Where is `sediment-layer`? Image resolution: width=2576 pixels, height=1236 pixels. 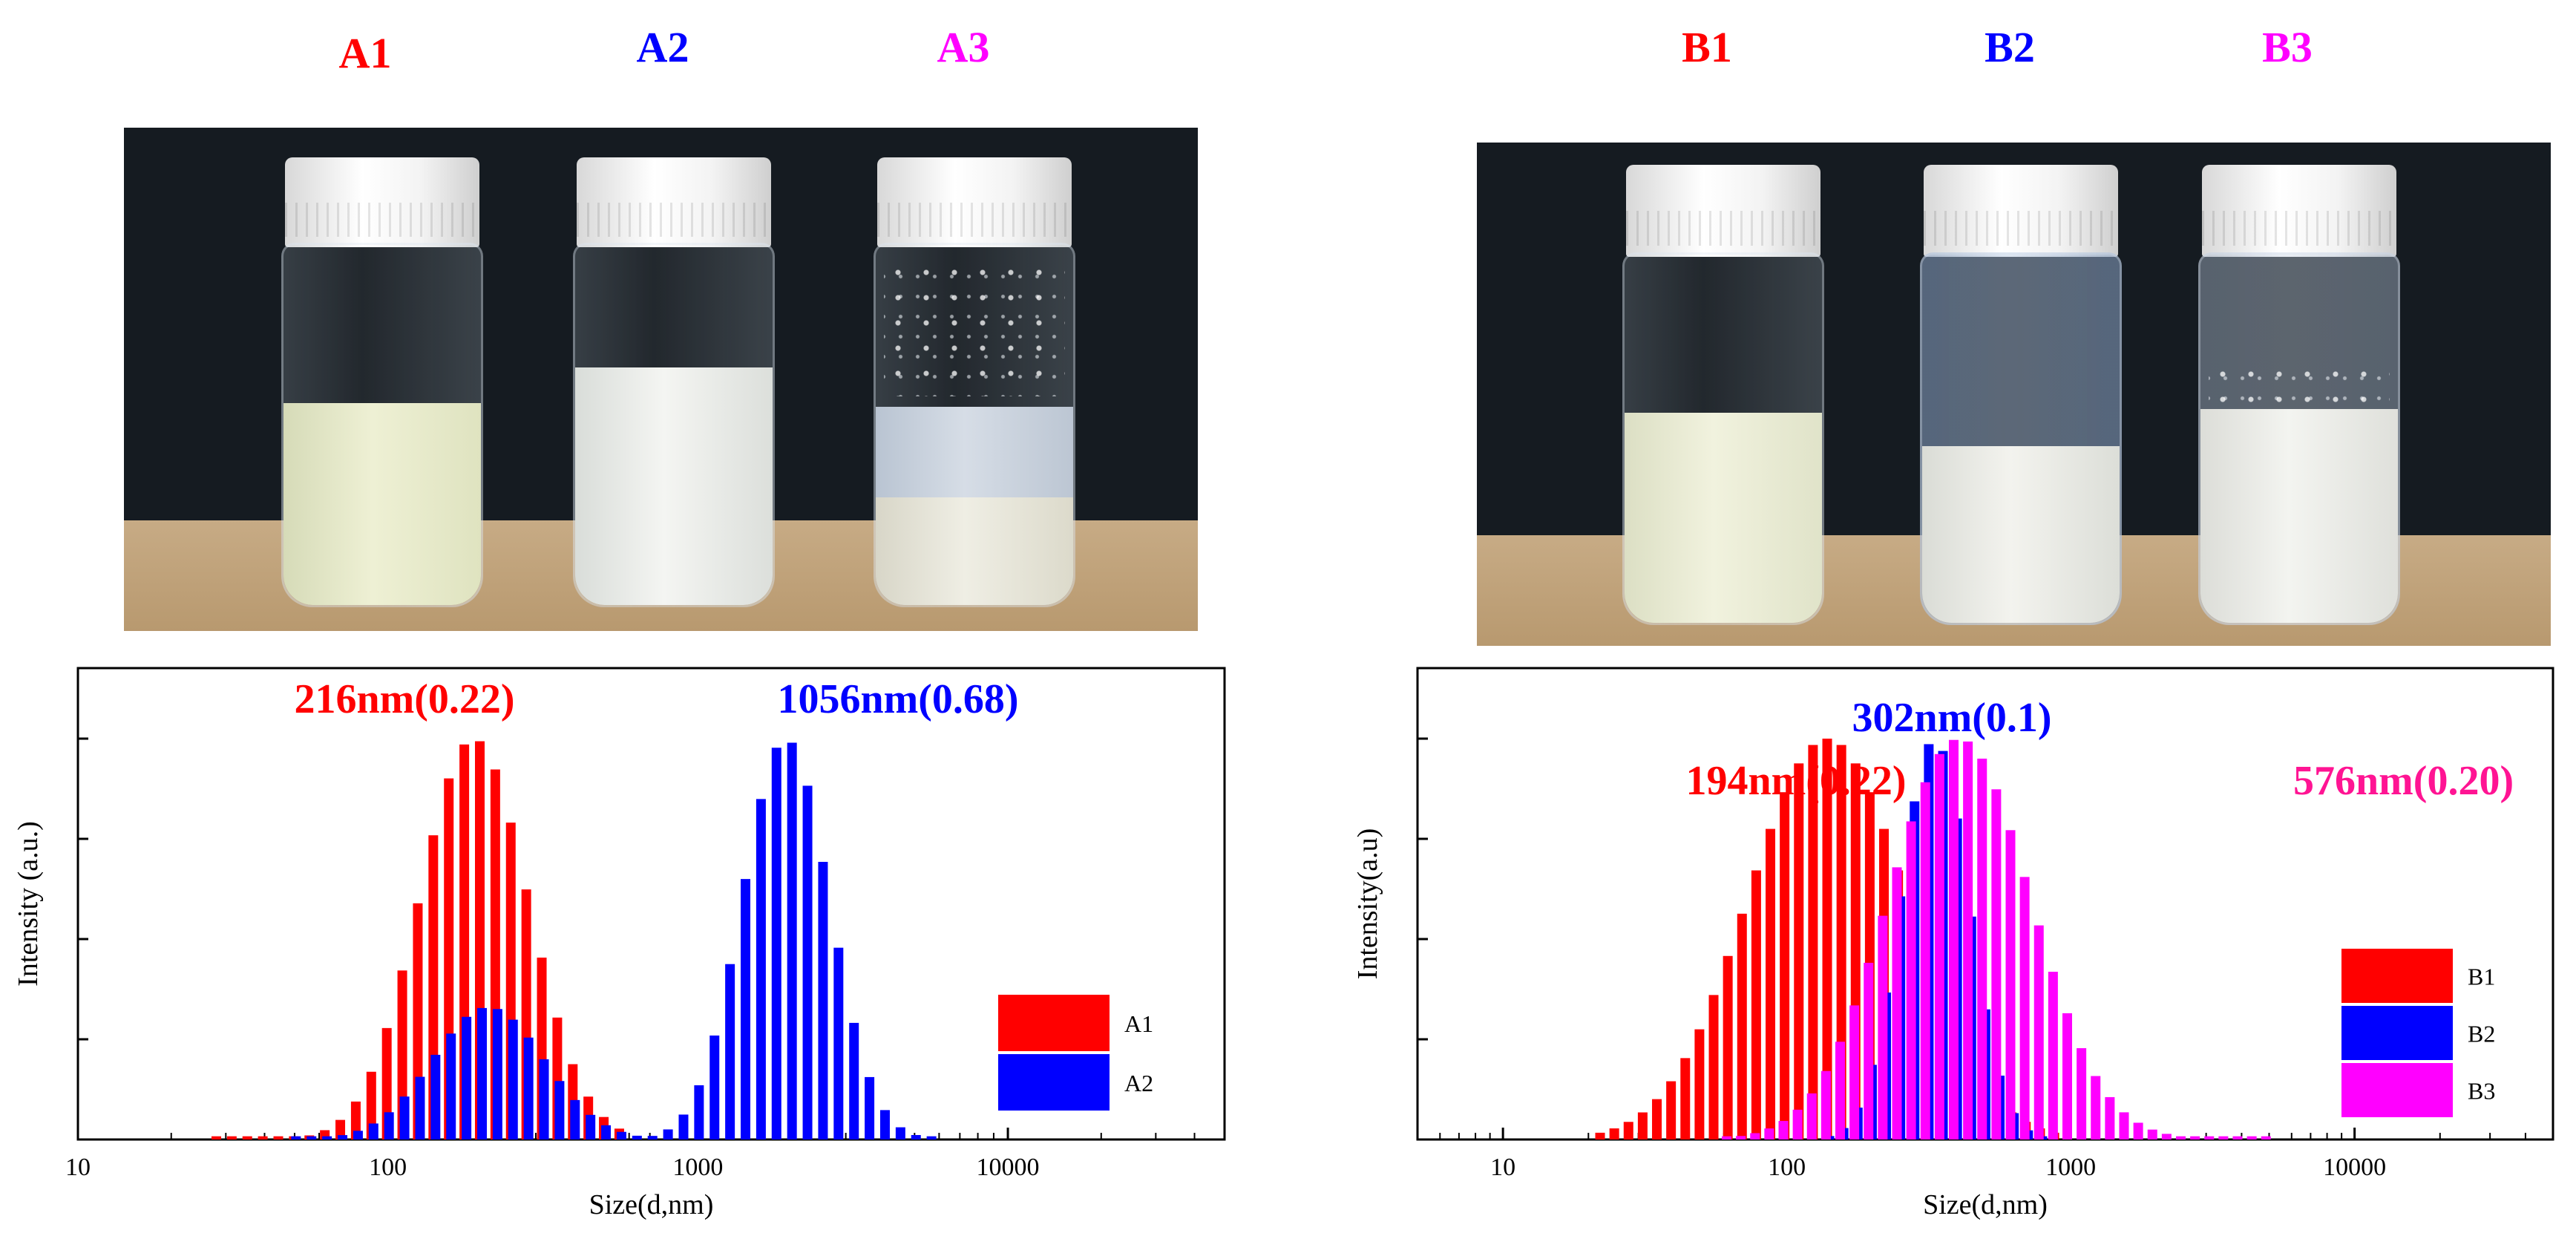 sediment-layer is located at coordinates (975, 551).